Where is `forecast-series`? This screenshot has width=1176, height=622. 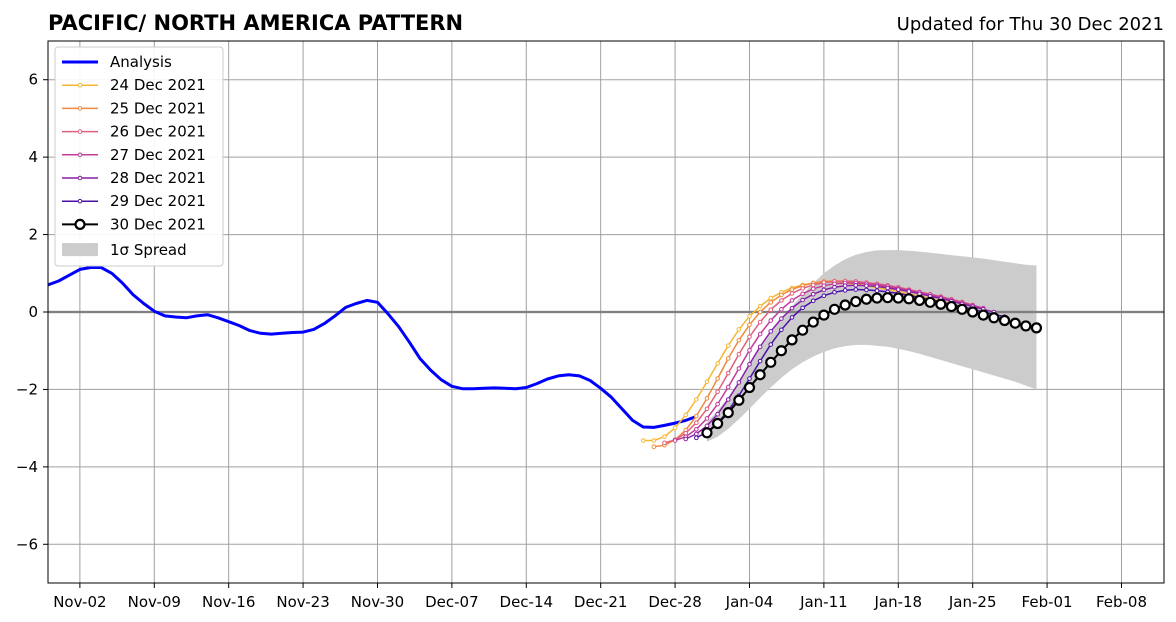 forecast-series is located at coordinates (872, 365).